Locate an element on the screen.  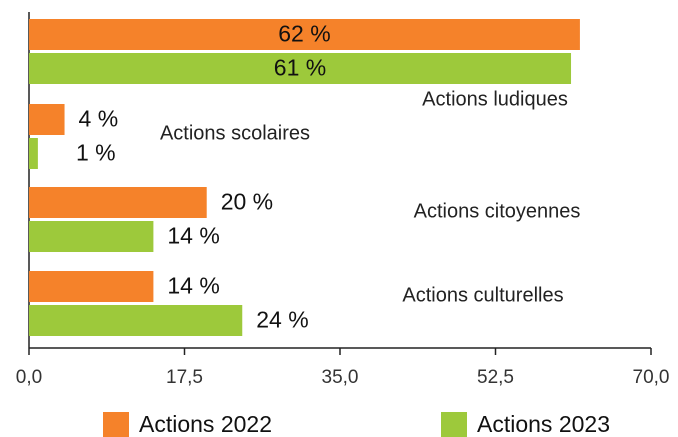
category-label: Actions ludiques is located at coordinates (495, 99).